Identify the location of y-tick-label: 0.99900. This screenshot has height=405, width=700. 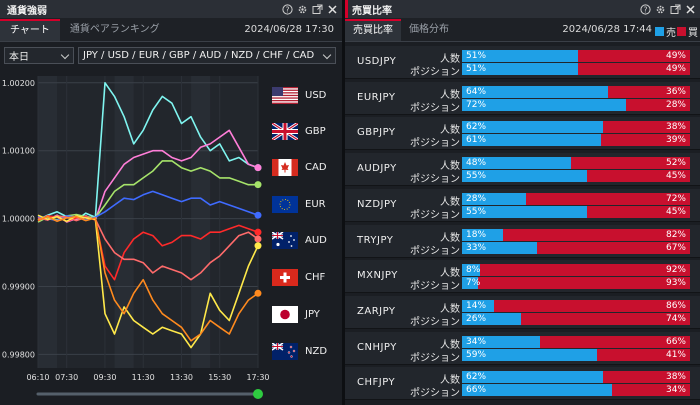
(18, 287).